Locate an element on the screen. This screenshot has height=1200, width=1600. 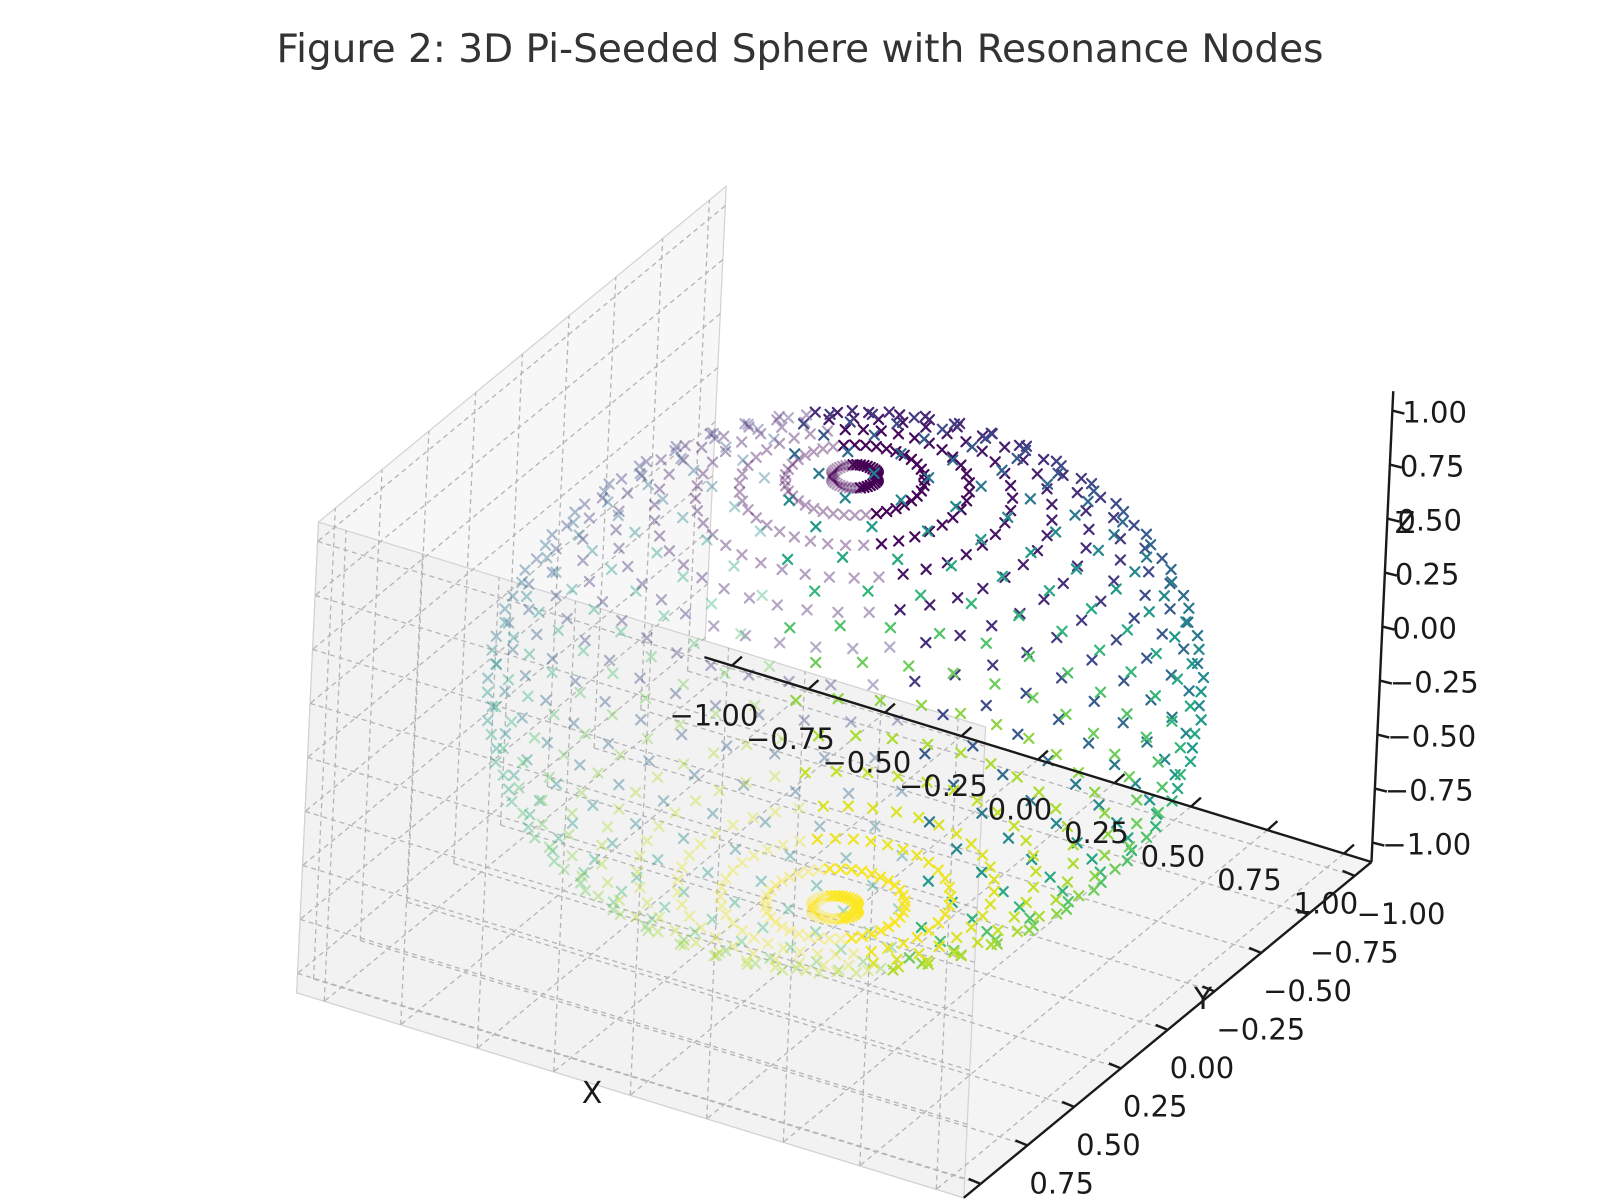
z-tick-label: 0.00 is located at coordinates (1424, 629).